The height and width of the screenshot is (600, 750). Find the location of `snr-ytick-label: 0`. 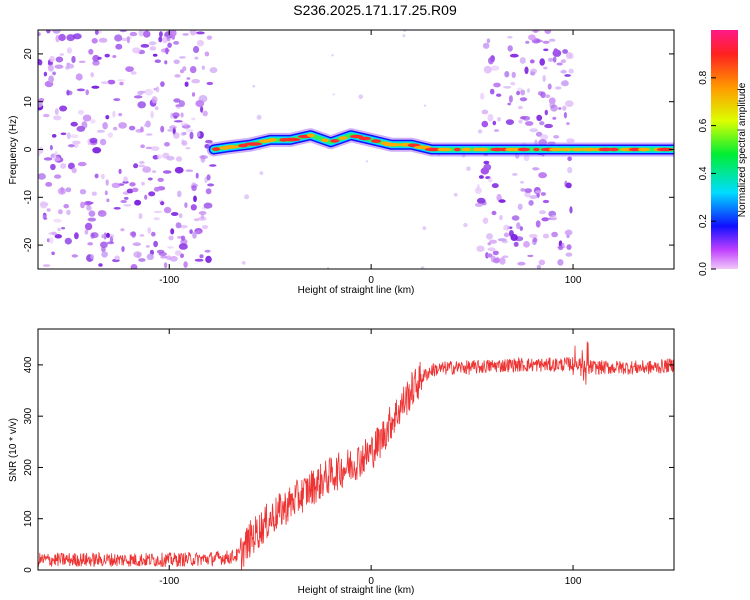

snr-ytick-label: 0 is located at coordinates (28, 570).